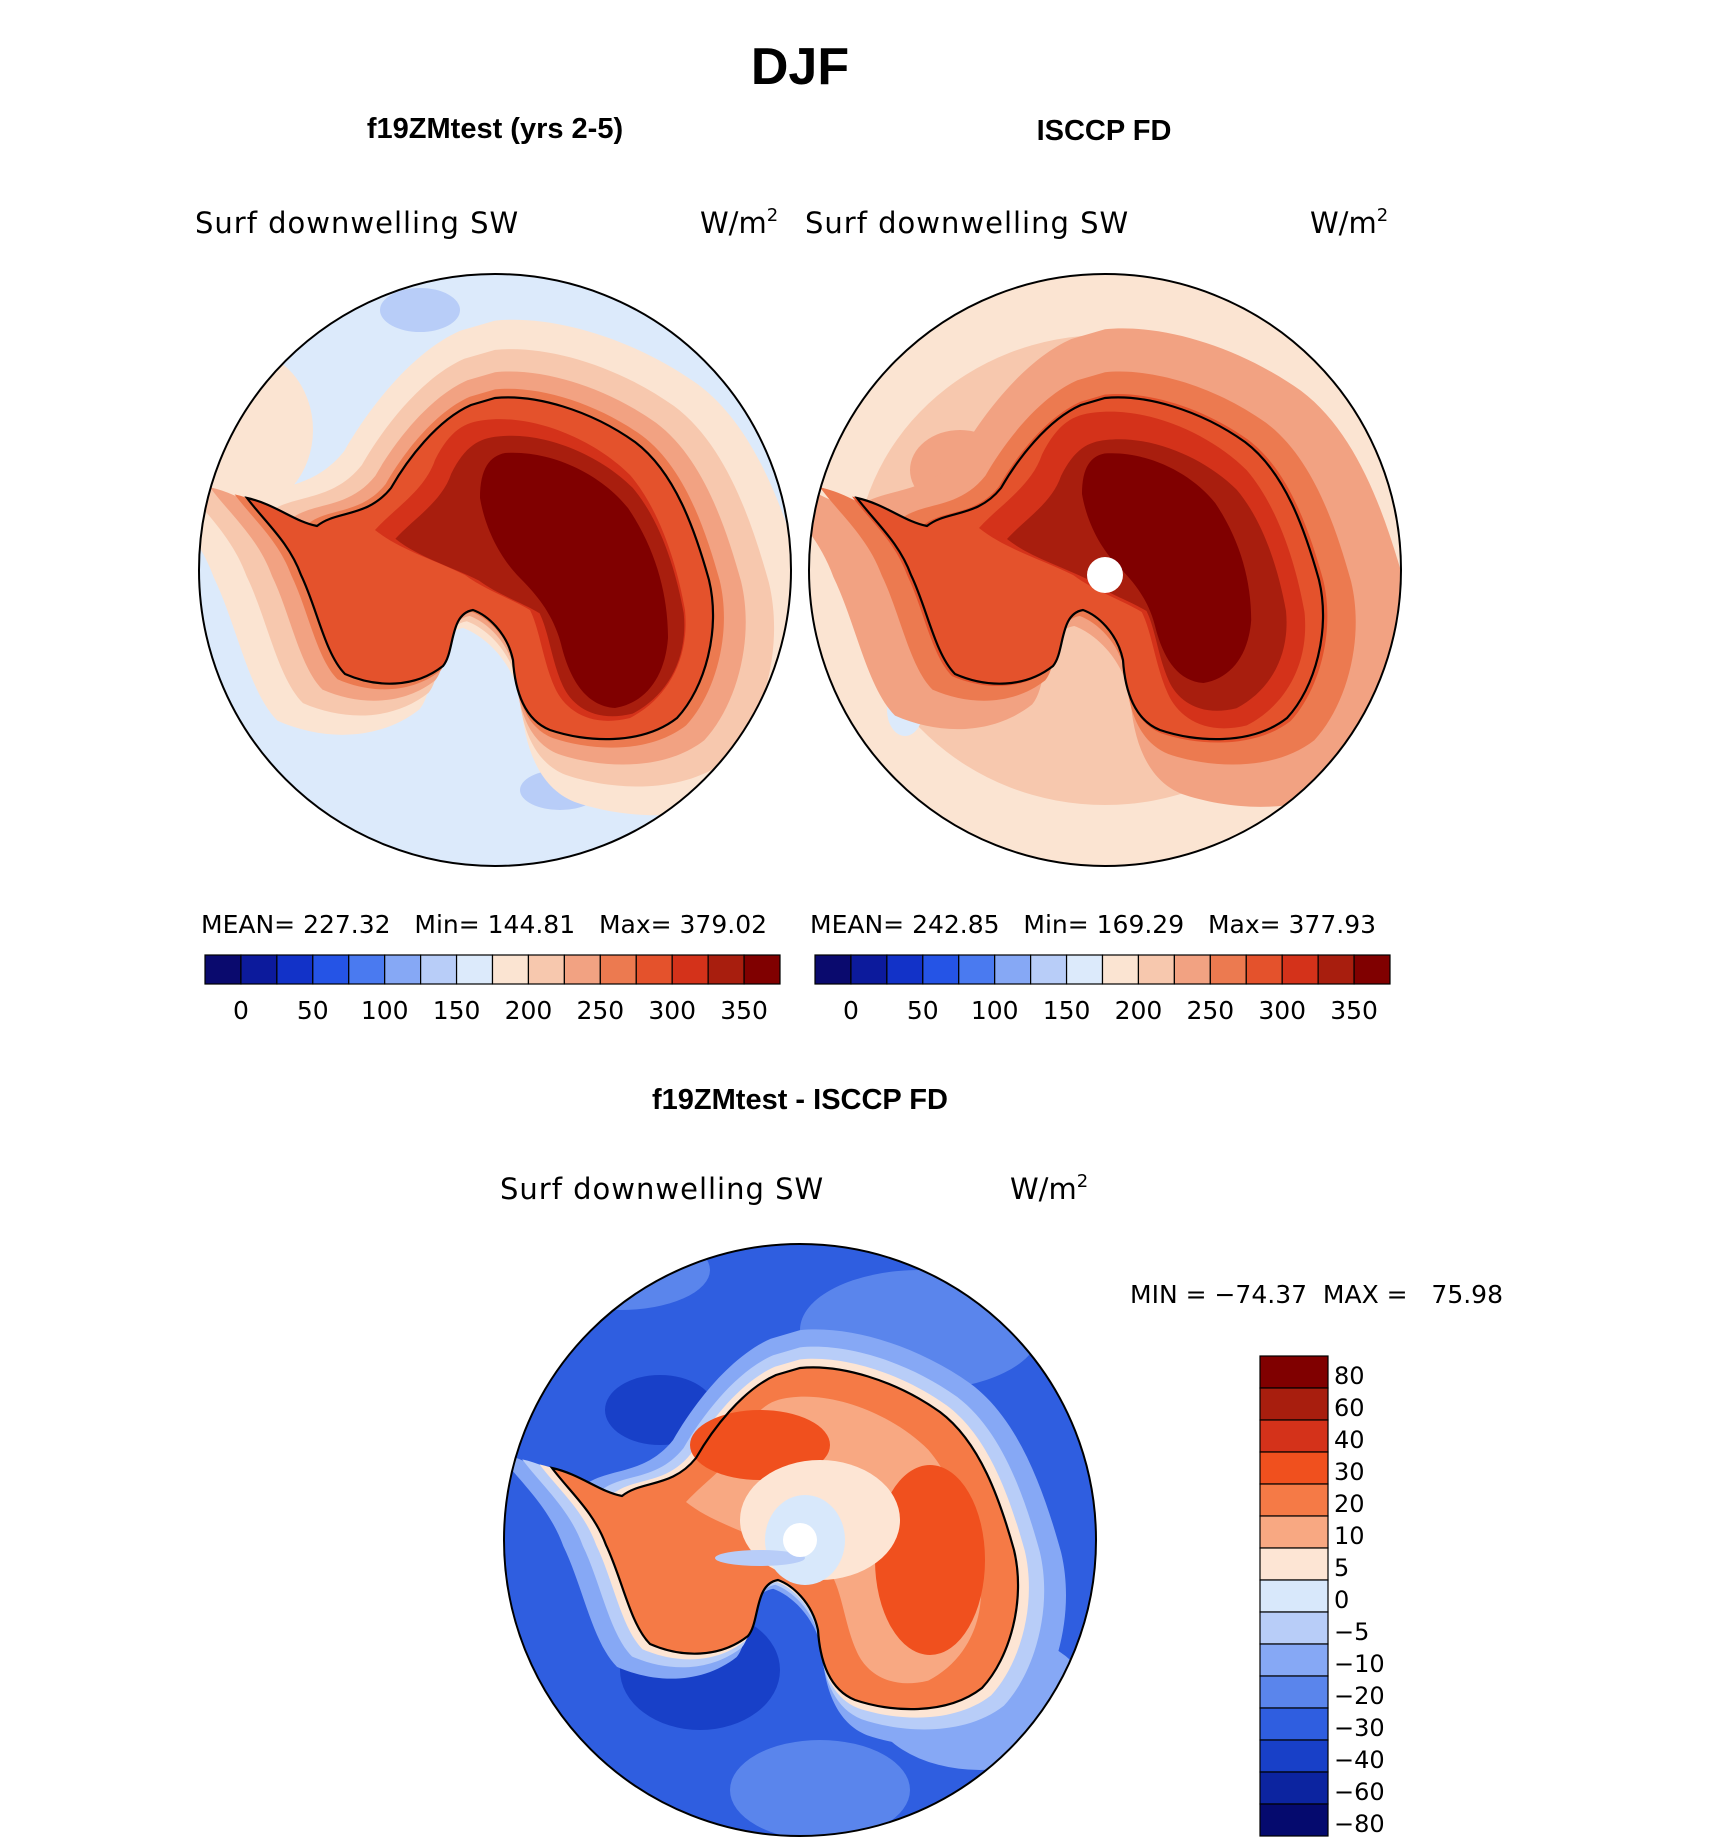 This screenshot has height=1845, width=1710. I want to click on panel-obs-pole-mask, so click(1105, 575).